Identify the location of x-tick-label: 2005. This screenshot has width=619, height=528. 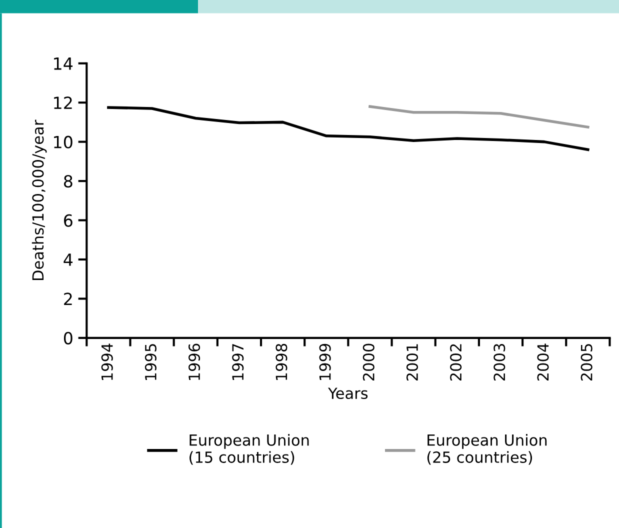
(586, 362).